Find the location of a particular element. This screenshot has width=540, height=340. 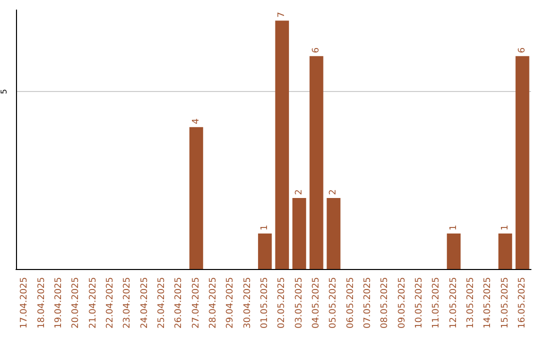

x-tick-label: 30.04.2025 is located at coordinates (247, 303).